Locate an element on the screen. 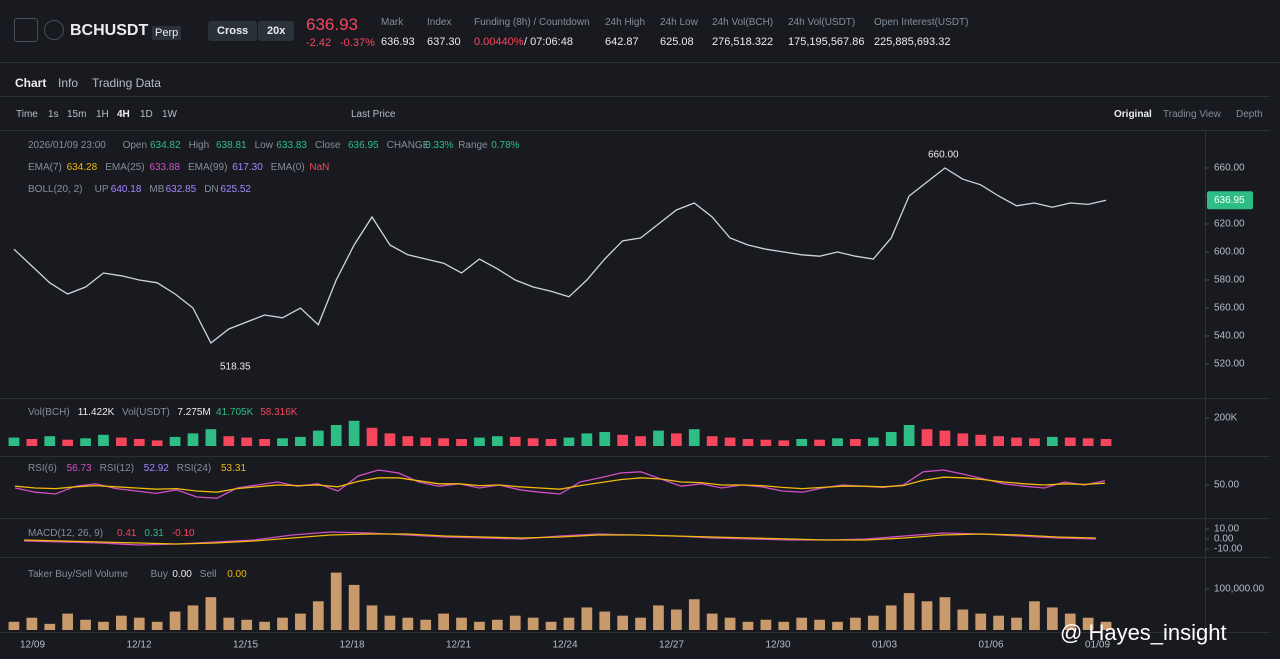 The height and width of the screenshot is (659, 1280). y-tick-label: 540.00 is located at coordinates (1229, 336).